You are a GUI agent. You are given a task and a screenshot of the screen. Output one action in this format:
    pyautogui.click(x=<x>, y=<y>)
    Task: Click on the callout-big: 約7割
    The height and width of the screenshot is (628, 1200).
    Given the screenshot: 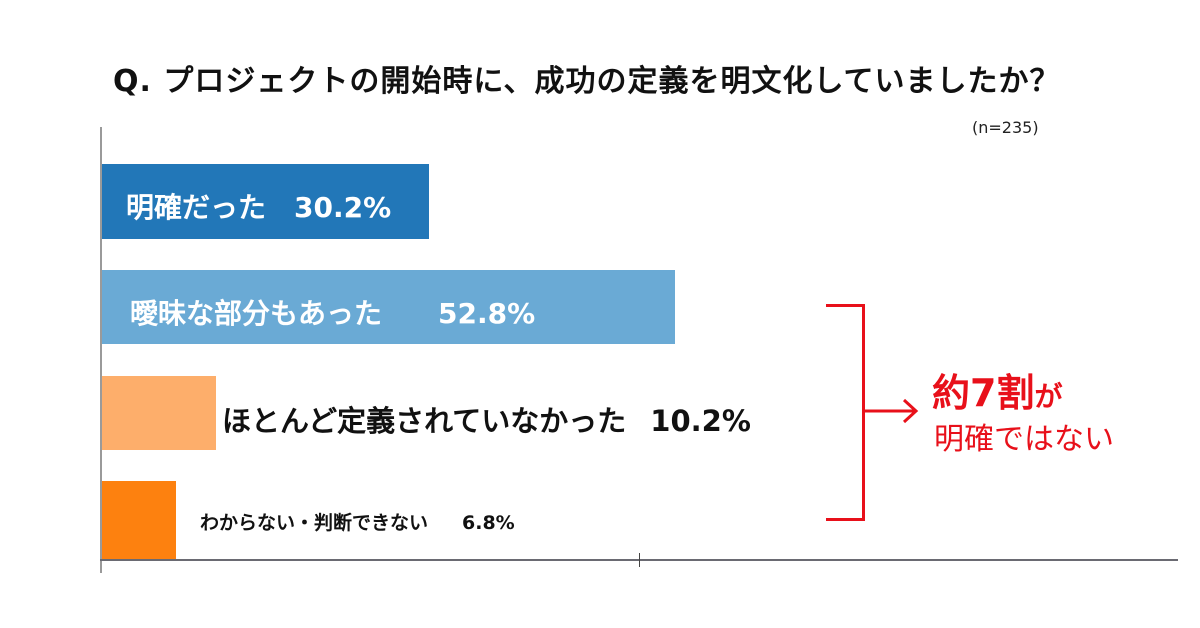 What is the action you would take?
    pyautogui.click(x=983, y=393)
    